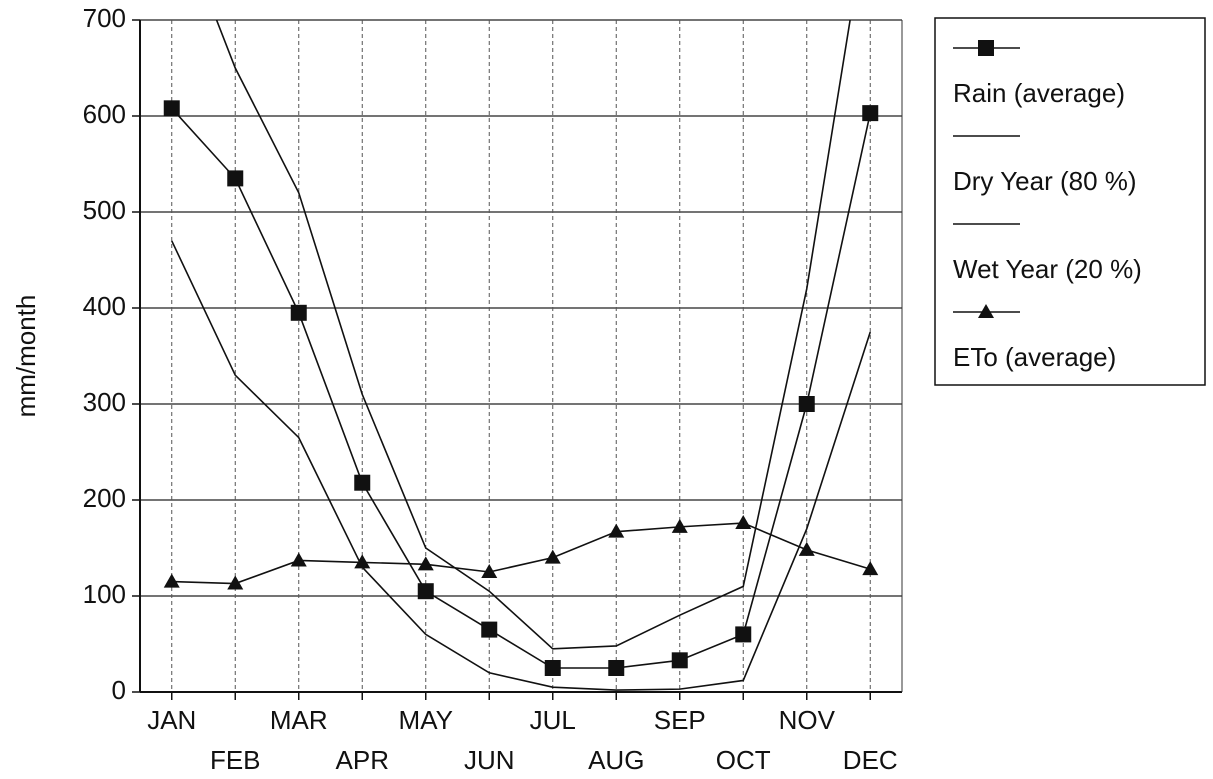 The height and width of the screenshot is (779, 1213). I want to click on legend-label: Wet Year (20 %), so click(1047, 269).